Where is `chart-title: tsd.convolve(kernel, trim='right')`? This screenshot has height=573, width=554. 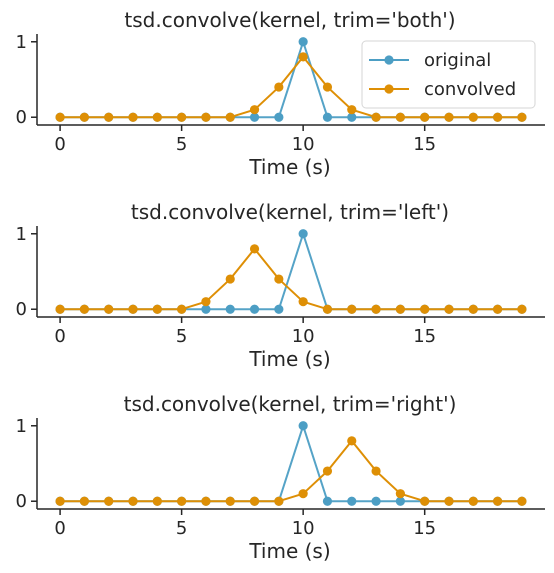 chart-title: tsd.convolve(kernel, trim='right') is located at coordinates (290, 404).